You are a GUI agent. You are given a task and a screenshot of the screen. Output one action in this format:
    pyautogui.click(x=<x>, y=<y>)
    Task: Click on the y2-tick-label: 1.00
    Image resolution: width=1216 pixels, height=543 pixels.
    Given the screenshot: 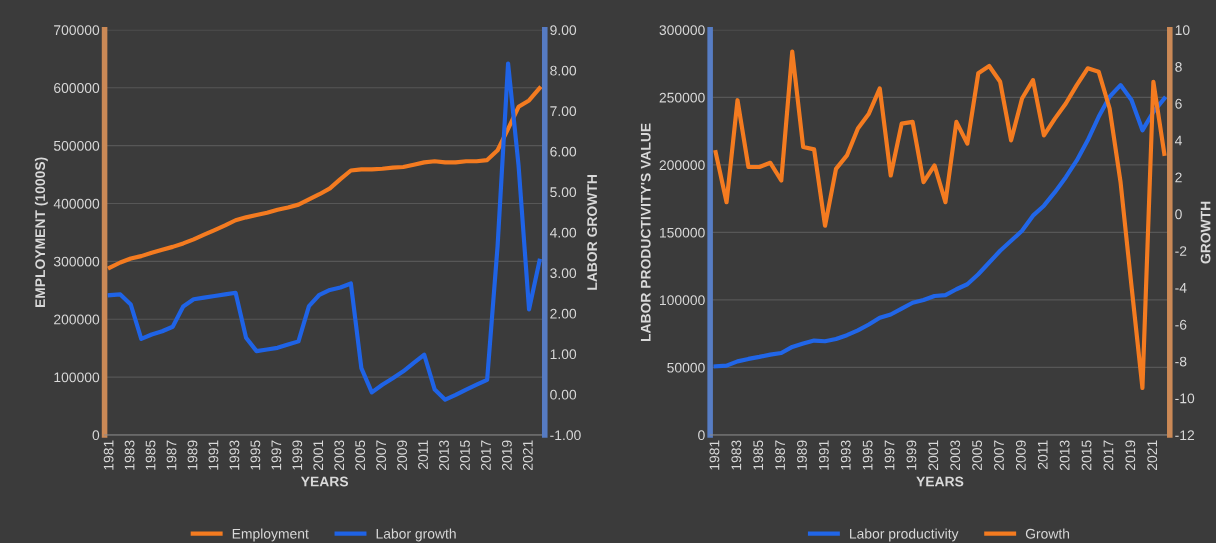 What is the action you would take?
    pyautogui.click(x=563, y=354)
    